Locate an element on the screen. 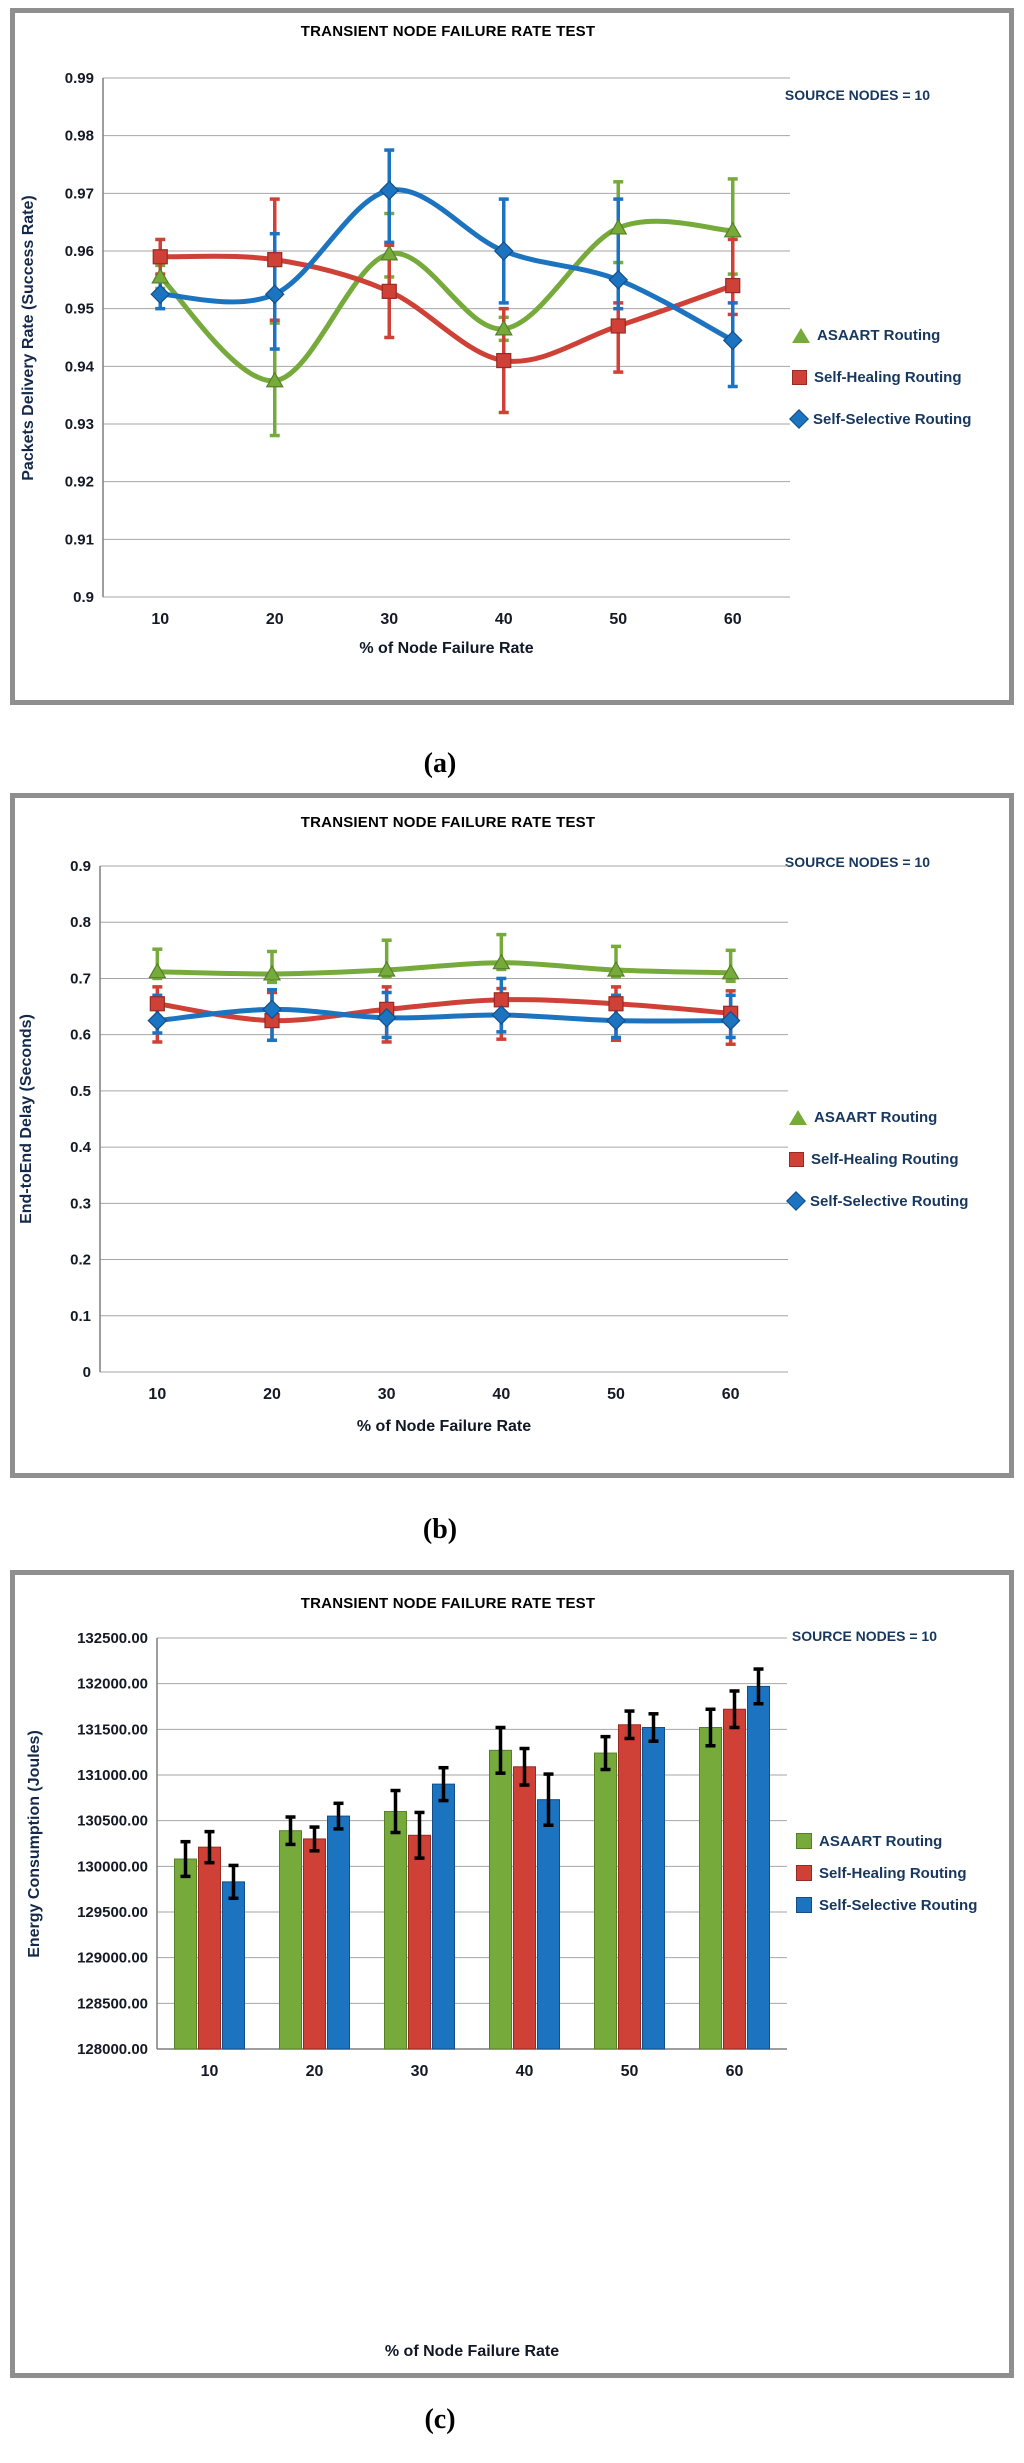 The image size is (1024, 2463). y-tick-labels-b: 0 0.1 0.2 0.3 0.4 0.5 0.6 0.7 0.8 0.9 is located at coordinates (81, 1119).